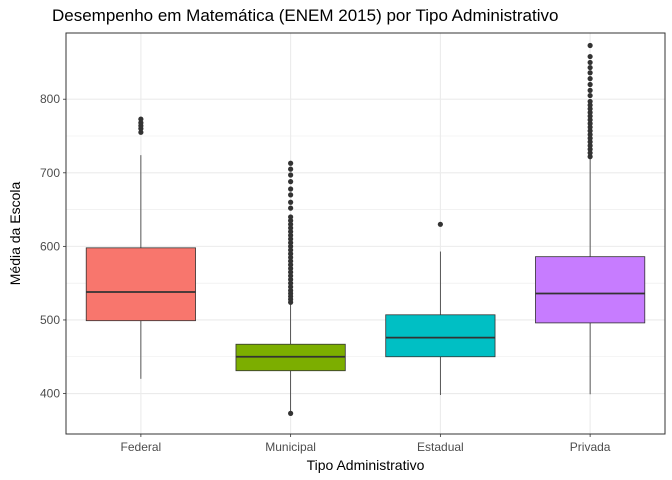 This screenshot has height=480, width=672. Describe the element at coordinates (440, 447) in the screenshot. I see `x-tick-label: Estadual` at that location.